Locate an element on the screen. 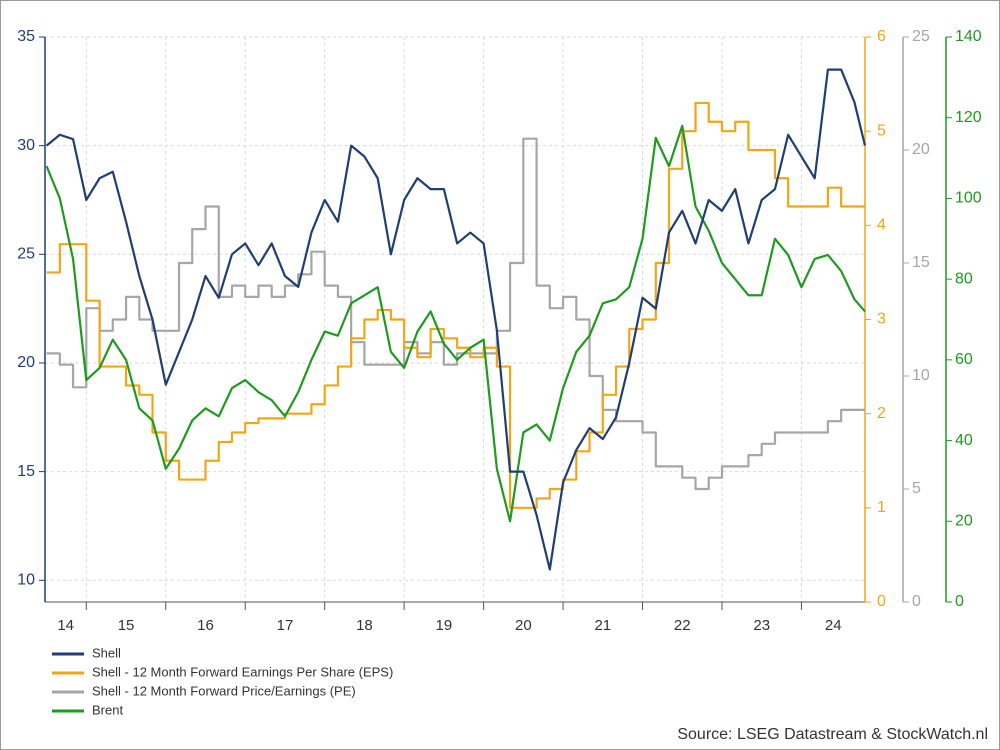 This screenshot has width=1000, height=750. y3-tick-label: 5 is located at coordinates (916, 488).